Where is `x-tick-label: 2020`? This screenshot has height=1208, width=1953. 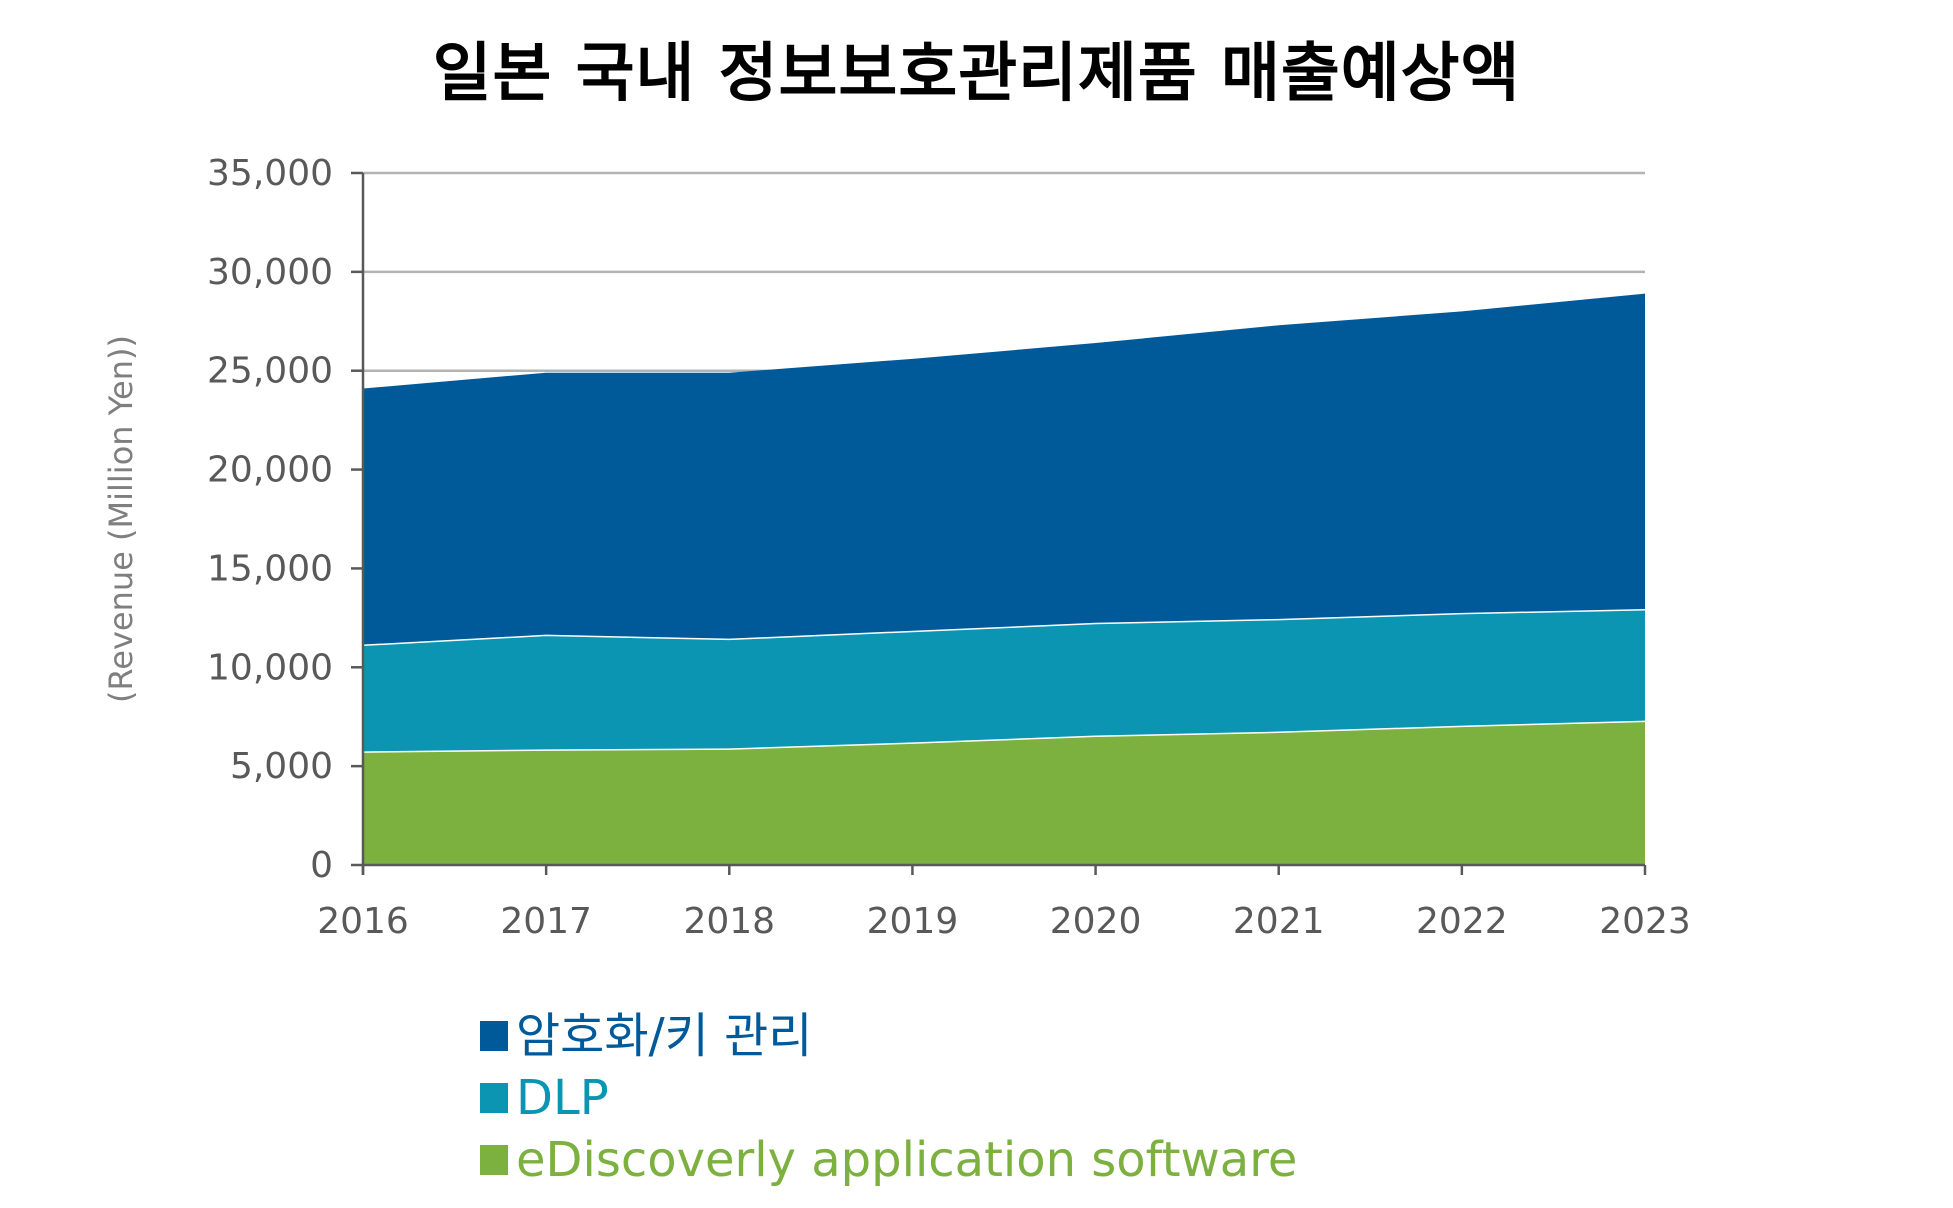 x-tick-label: 2020 is located at coordinates (1096, 921).